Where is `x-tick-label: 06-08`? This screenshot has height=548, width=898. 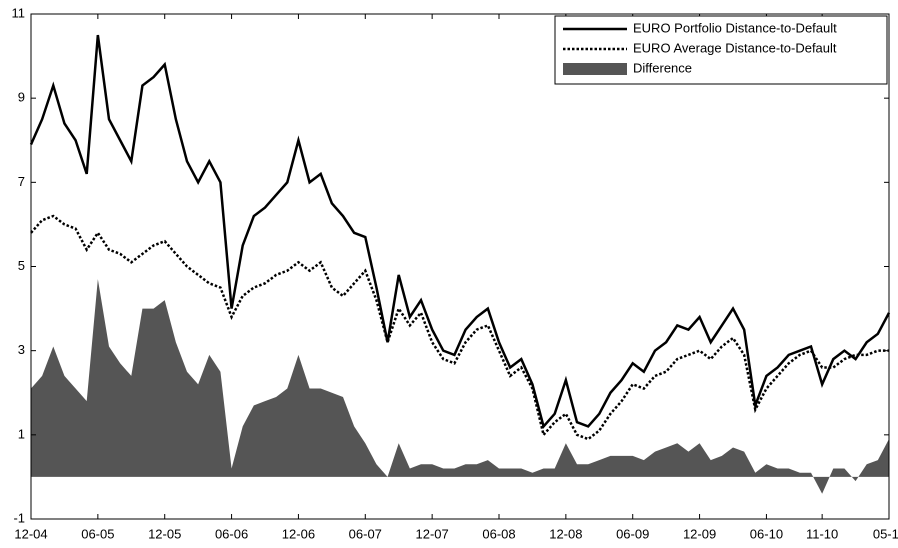 x-tick-label: 06-08 is located at coordinates (498, 533).